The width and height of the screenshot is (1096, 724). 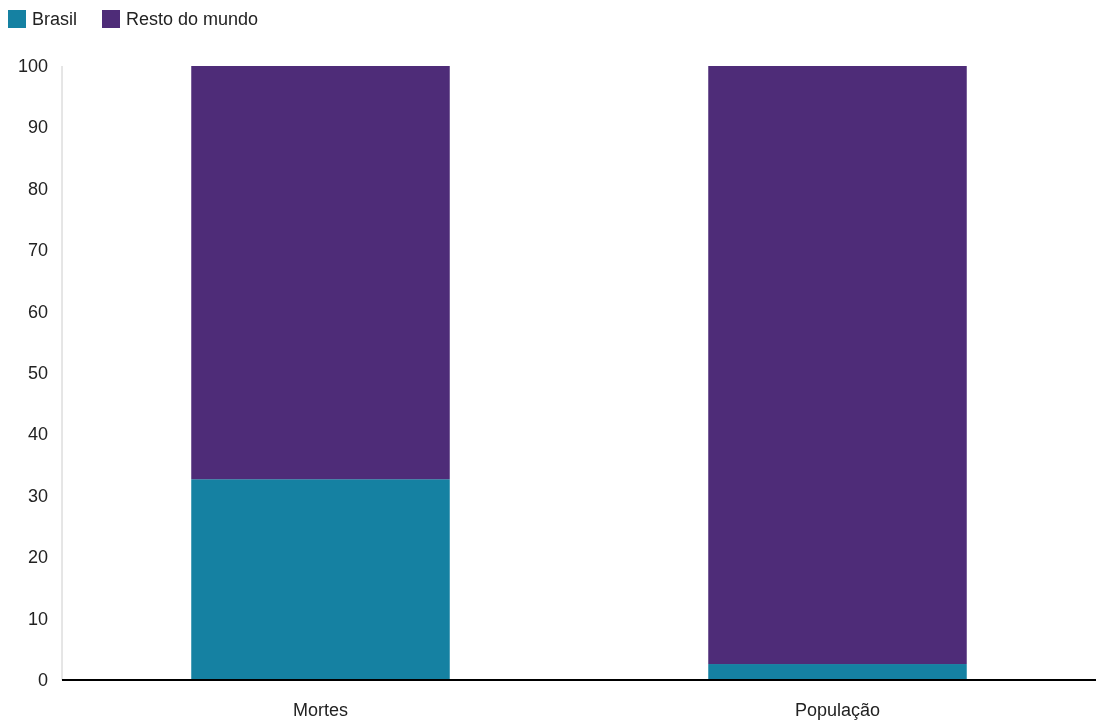 I want to click on legend-label: Resto do mundo, so click(x=192, y=19).